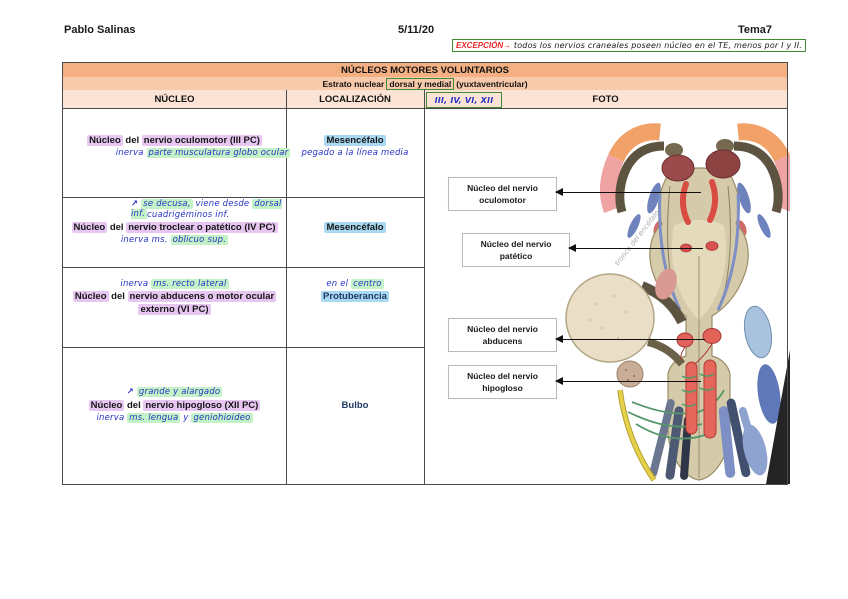  I want to click on row4-note-highlight: grande y alargado, so click(179, 392).